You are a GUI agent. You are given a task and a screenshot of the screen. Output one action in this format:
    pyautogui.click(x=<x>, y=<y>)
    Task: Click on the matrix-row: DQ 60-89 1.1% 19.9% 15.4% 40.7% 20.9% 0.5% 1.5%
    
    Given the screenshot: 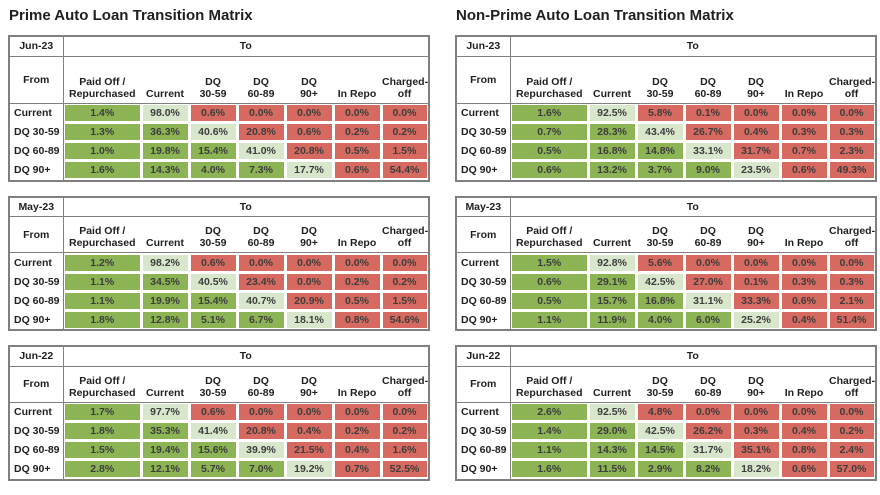 What is the action you would take?
    pyautogui.click(x=219, y=300)
    